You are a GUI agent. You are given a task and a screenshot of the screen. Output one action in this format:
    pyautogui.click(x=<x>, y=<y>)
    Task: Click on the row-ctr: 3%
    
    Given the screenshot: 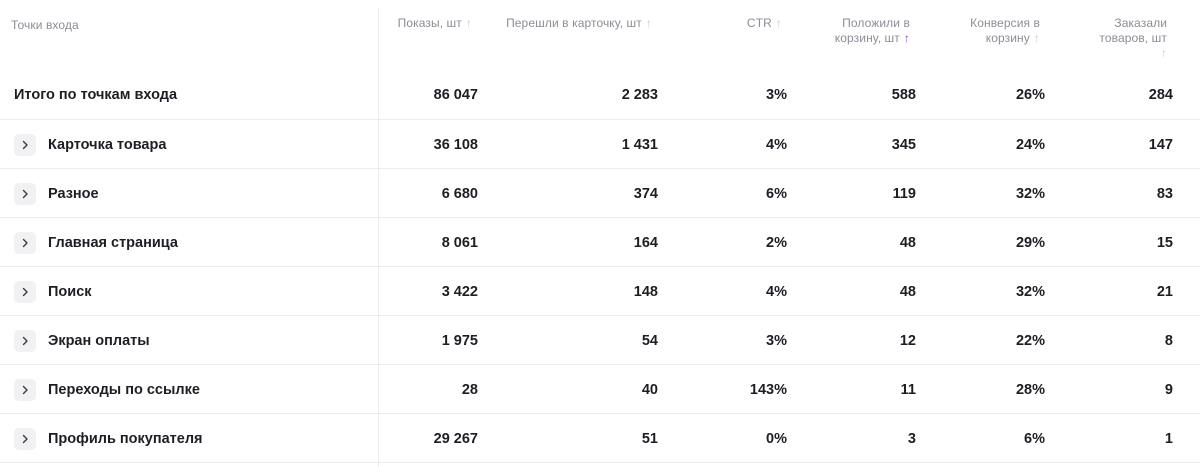 What is the action you would take?
    pyautogui.click(x=776, y=340)
    